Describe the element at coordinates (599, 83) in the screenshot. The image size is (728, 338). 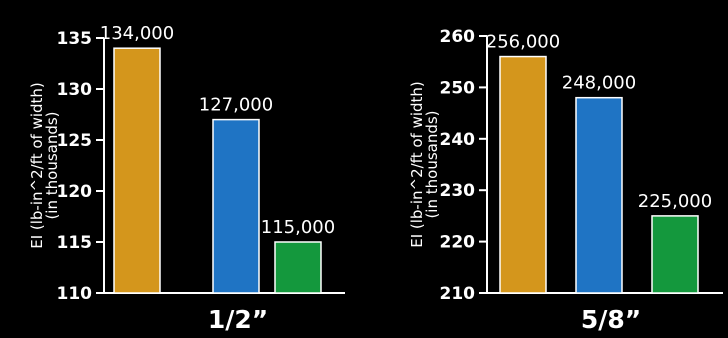
I see `data-label: 248,000` at that location.